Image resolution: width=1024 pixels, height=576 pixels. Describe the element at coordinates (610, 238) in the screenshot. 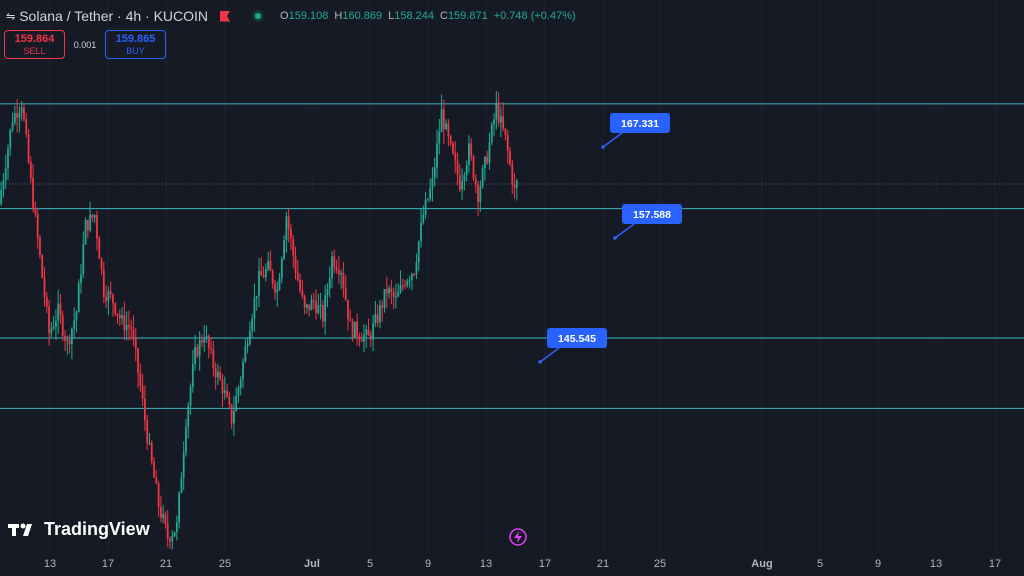

I see `price-labels: 167.331 157.588 145.545` at that location.